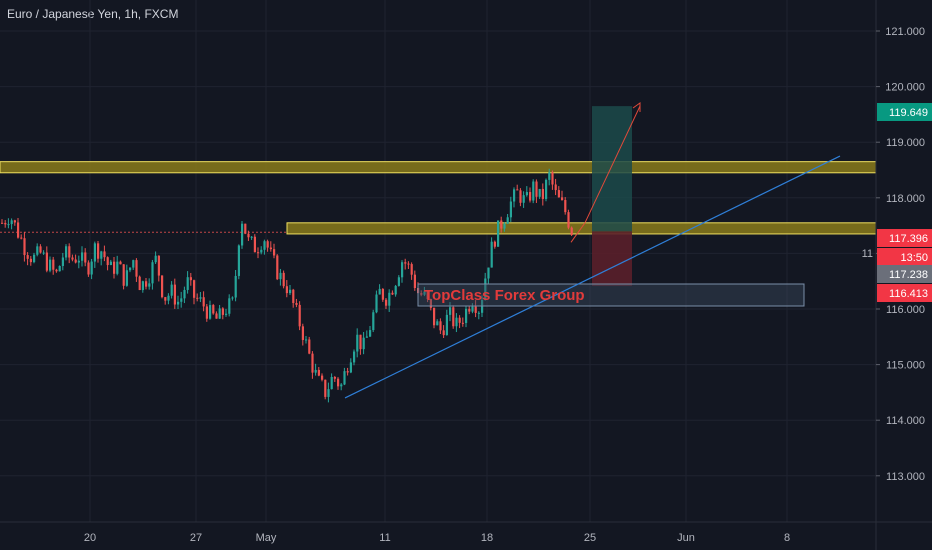  What do you see at coordinates (904, 293) in the screenshot?
I see `price-tag: 116.413` at bounding box center [904, 293].